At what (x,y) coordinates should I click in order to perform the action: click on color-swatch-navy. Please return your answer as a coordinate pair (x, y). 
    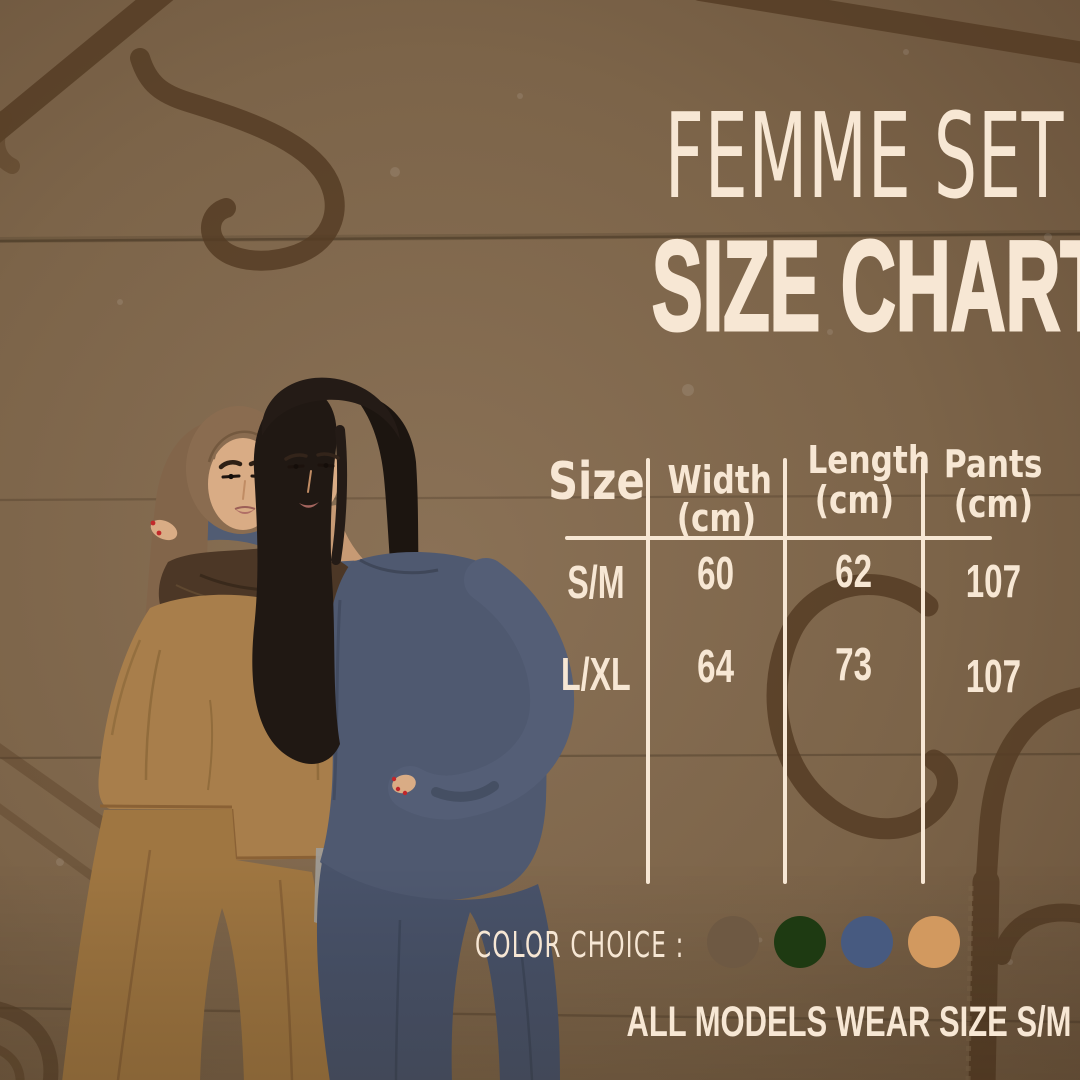
    Looking at the image, I should click on (867, 942).